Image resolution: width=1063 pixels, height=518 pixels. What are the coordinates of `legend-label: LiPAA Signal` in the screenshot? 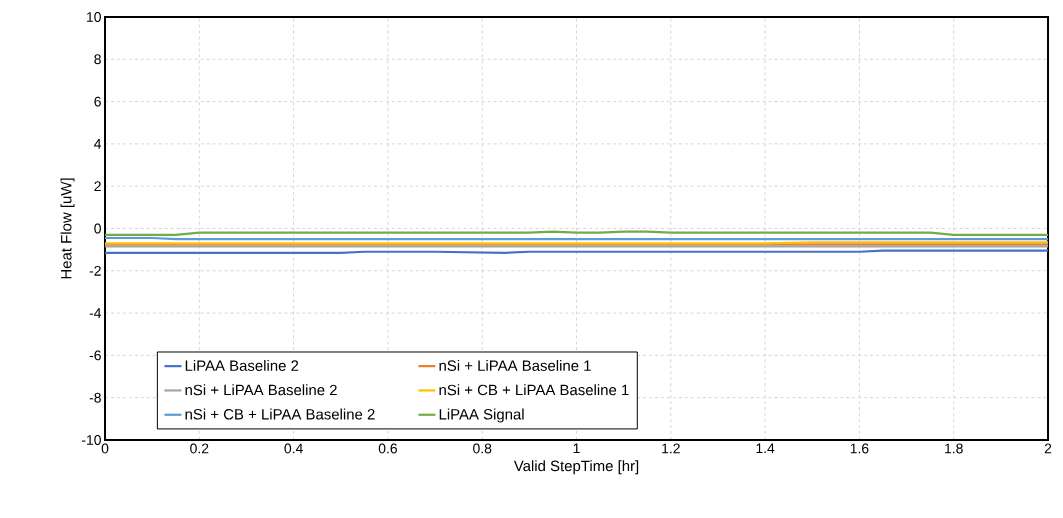 It's located at (481, 415).